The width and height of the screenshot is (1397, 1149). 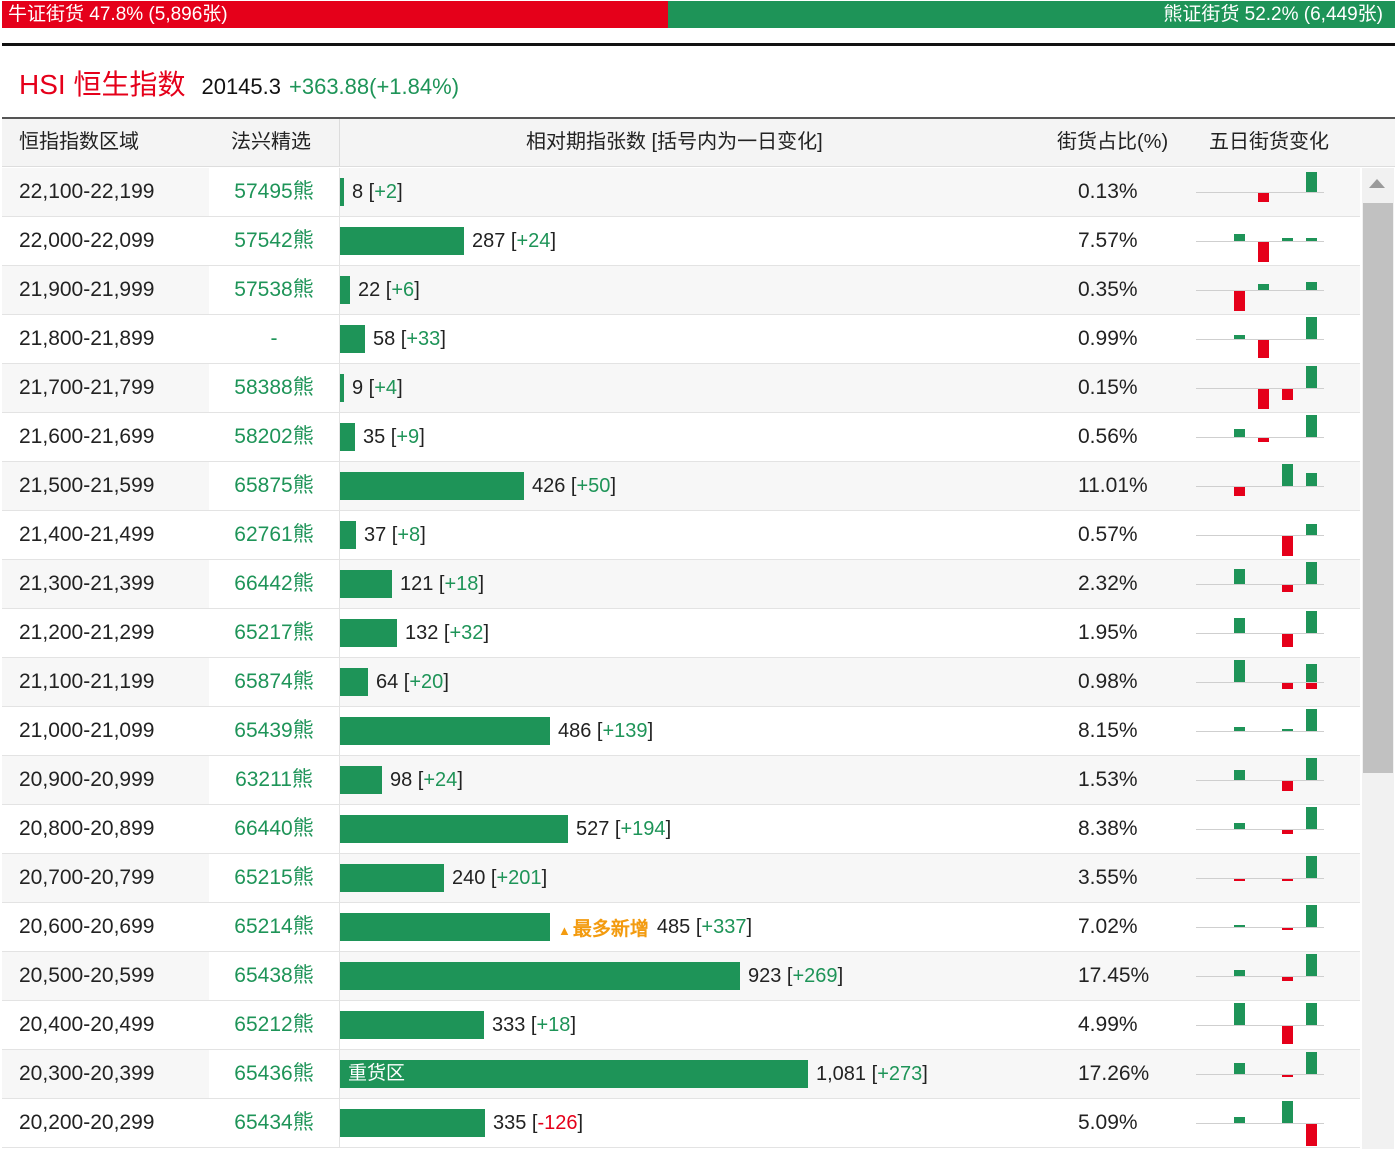 I want to click on warrant-code-link: -, so click(x=274, y=339).